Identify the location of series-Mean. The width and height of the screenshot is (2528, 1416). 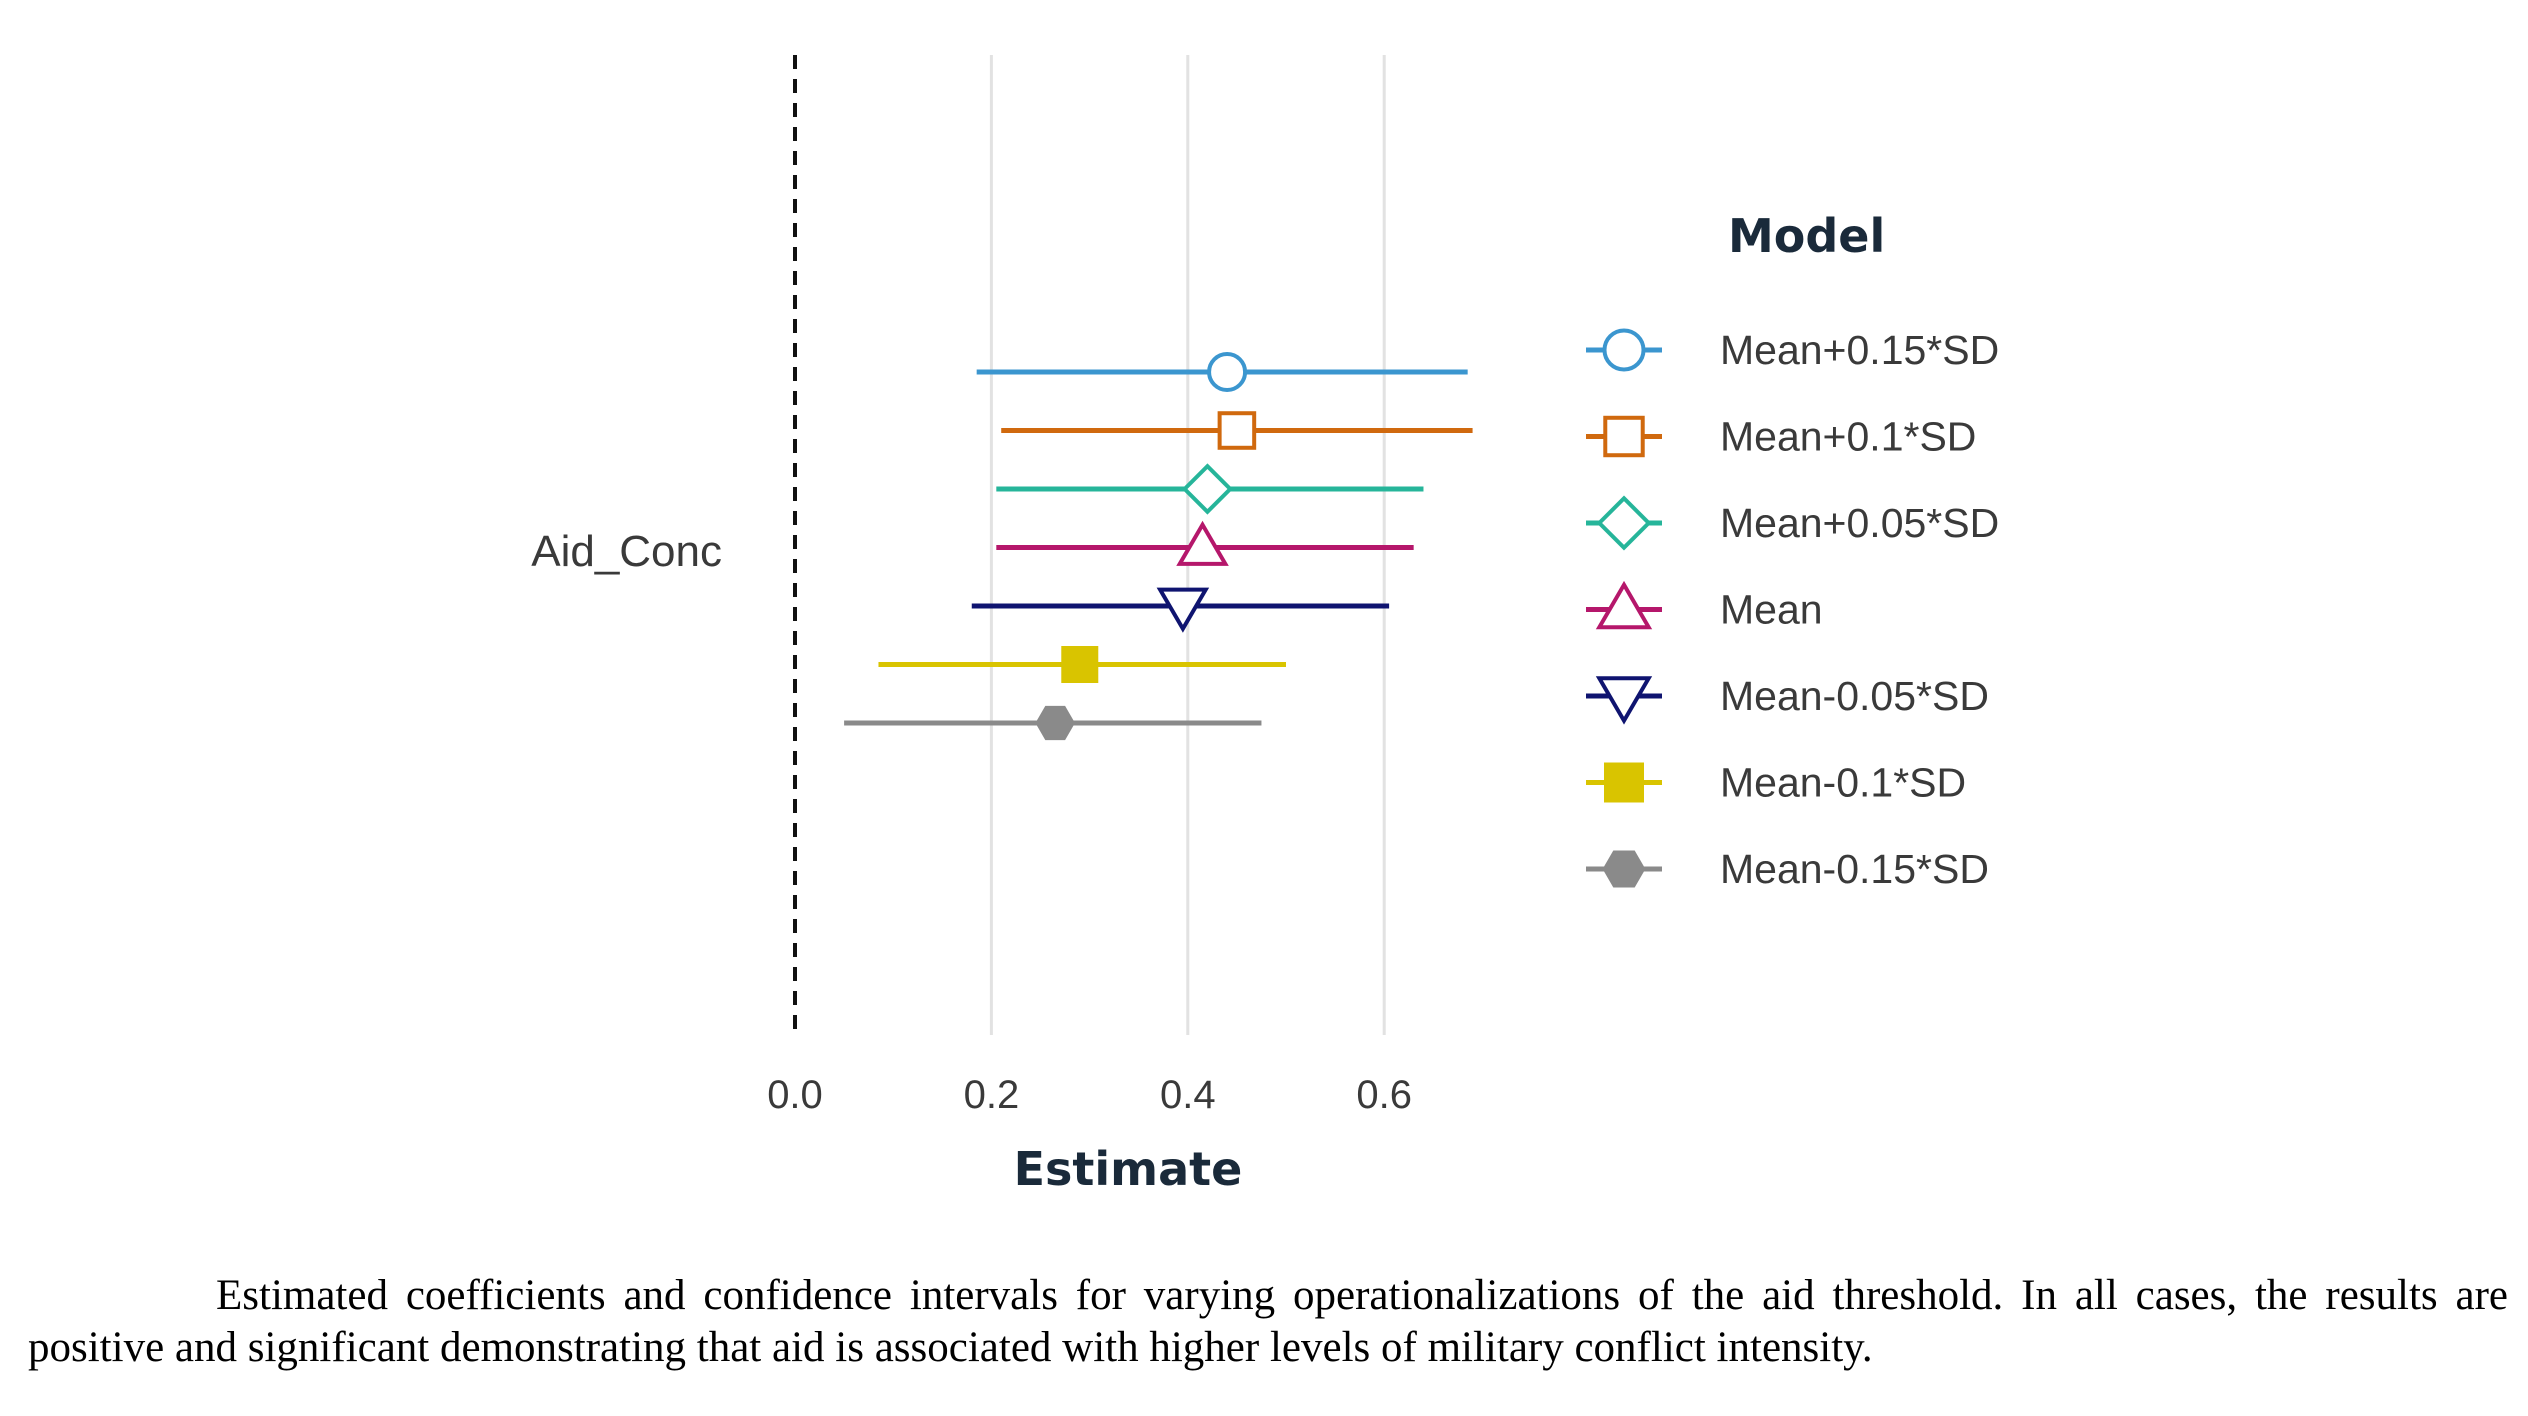
(1205, 543).